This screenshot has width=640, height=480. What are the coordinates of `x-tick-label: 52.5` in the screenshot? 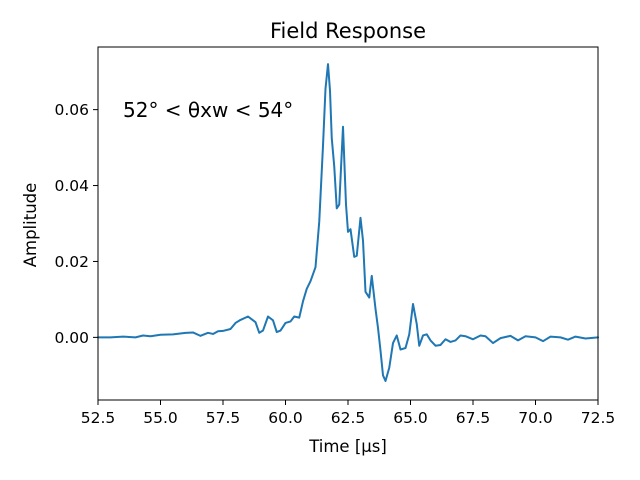 It's located at (98, 418).